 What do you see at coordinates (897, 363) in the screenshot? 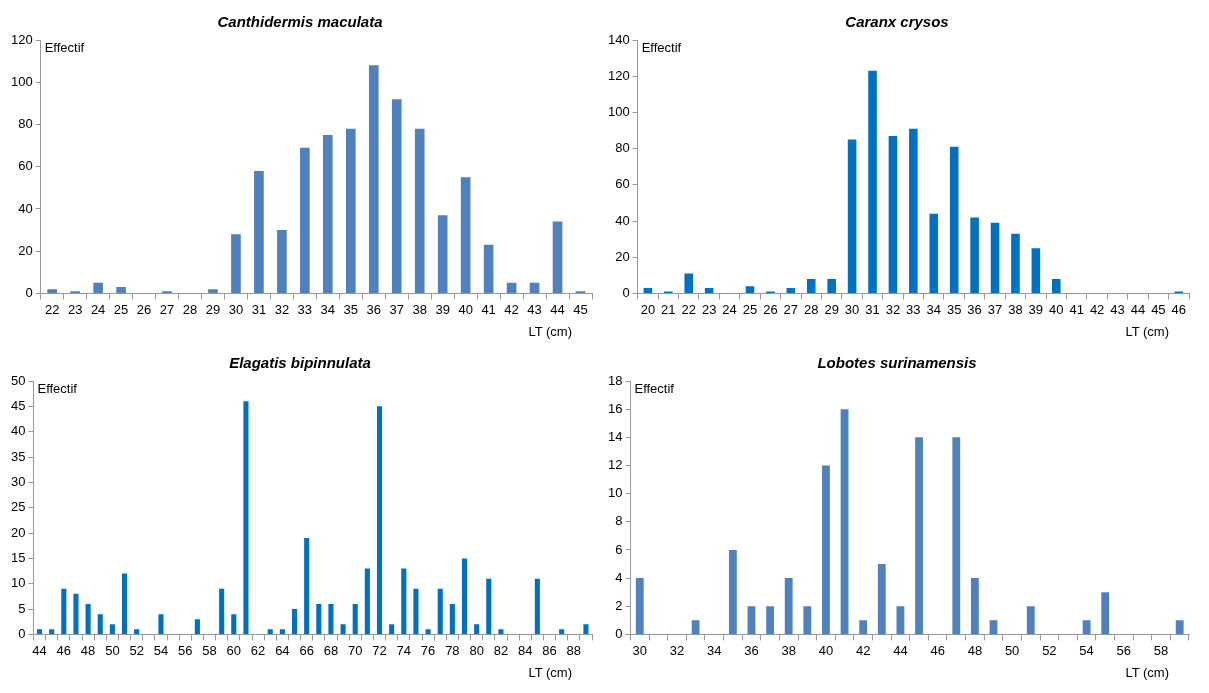
I see `chart-title: Lobotes surinamensis` at bounding box center [897, 363].